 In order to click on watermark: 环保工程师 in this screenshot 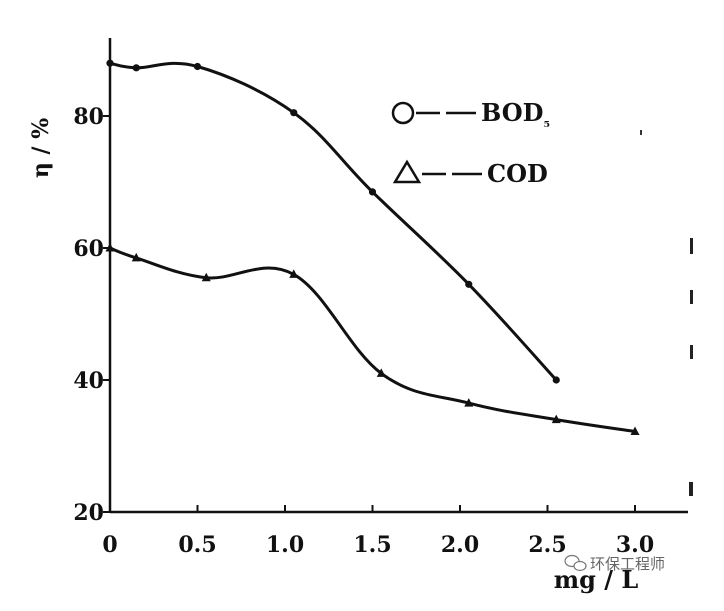, I will do `click(614, 563)`.